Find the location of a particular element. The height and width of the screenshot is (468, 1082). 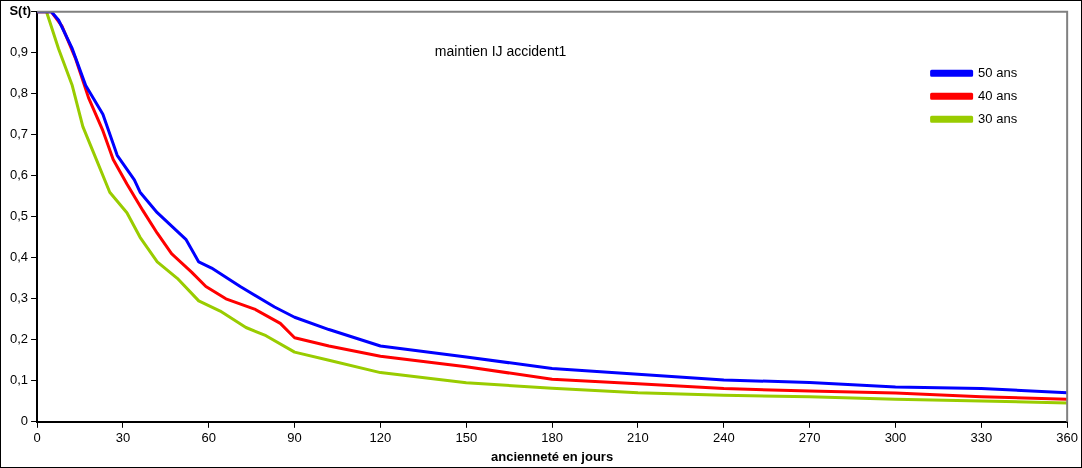

x-tick-label: 60 is located at coordinates (208, 438).